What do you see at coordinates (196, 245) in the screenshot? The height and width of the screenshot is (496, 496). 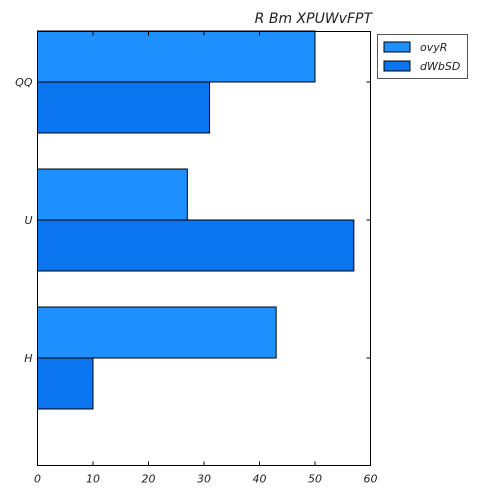 I see `bar-dWbSD-U` at bounding box center [196, 245].